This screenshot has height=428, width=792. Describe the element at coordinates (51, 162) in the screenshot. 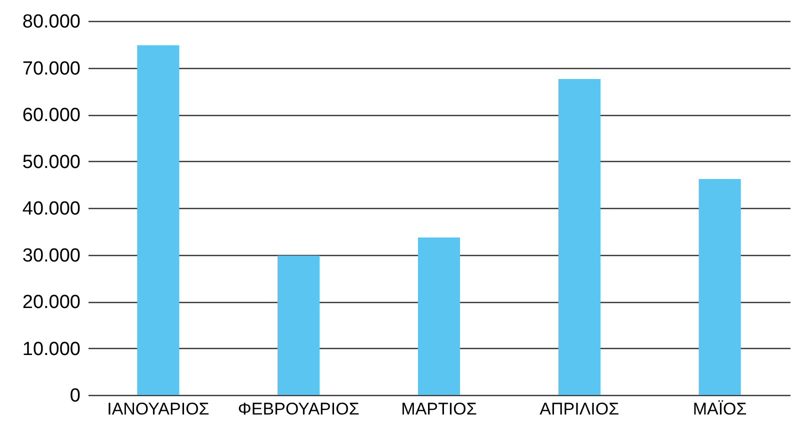

I see `y-tick-label: 50.000` at that location.